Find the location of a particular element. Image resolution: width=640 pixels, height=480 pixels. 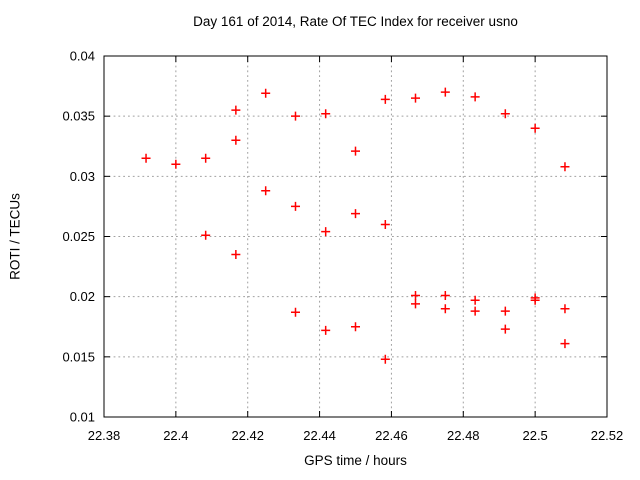

x-tick-label: 22.46 is located at coordinates (391, 435).